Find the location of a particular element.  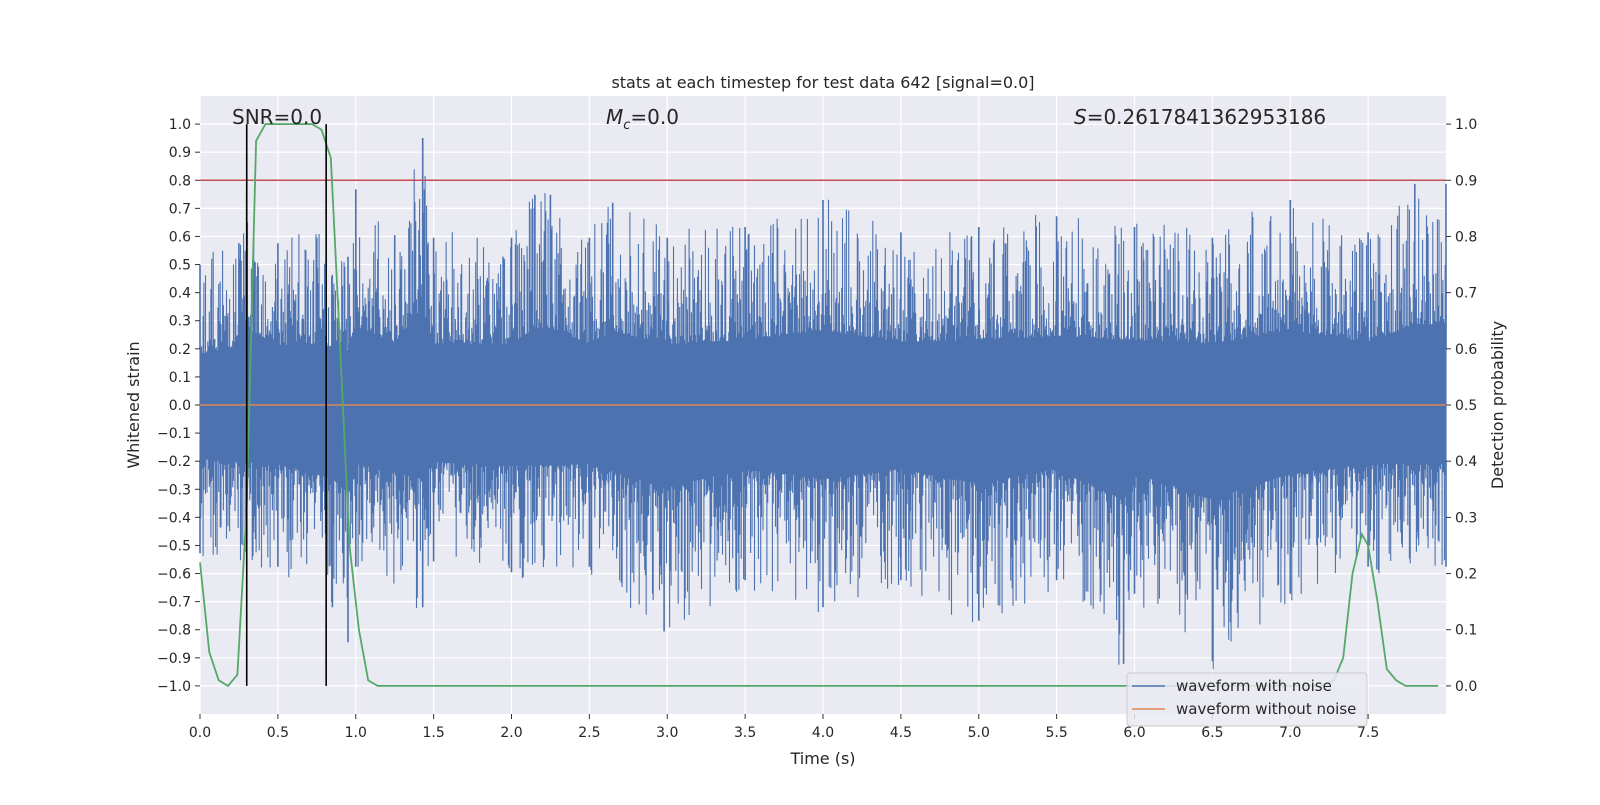

x-tick-label: 4.0 is located at coordinates (823, 733).